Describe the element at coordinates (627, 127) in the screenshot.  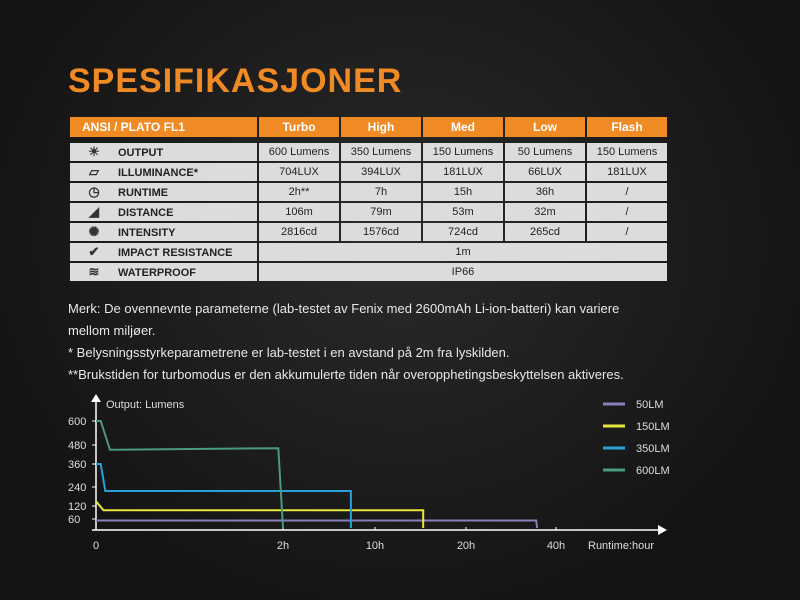
I see `header-cell: Flash` at that location.